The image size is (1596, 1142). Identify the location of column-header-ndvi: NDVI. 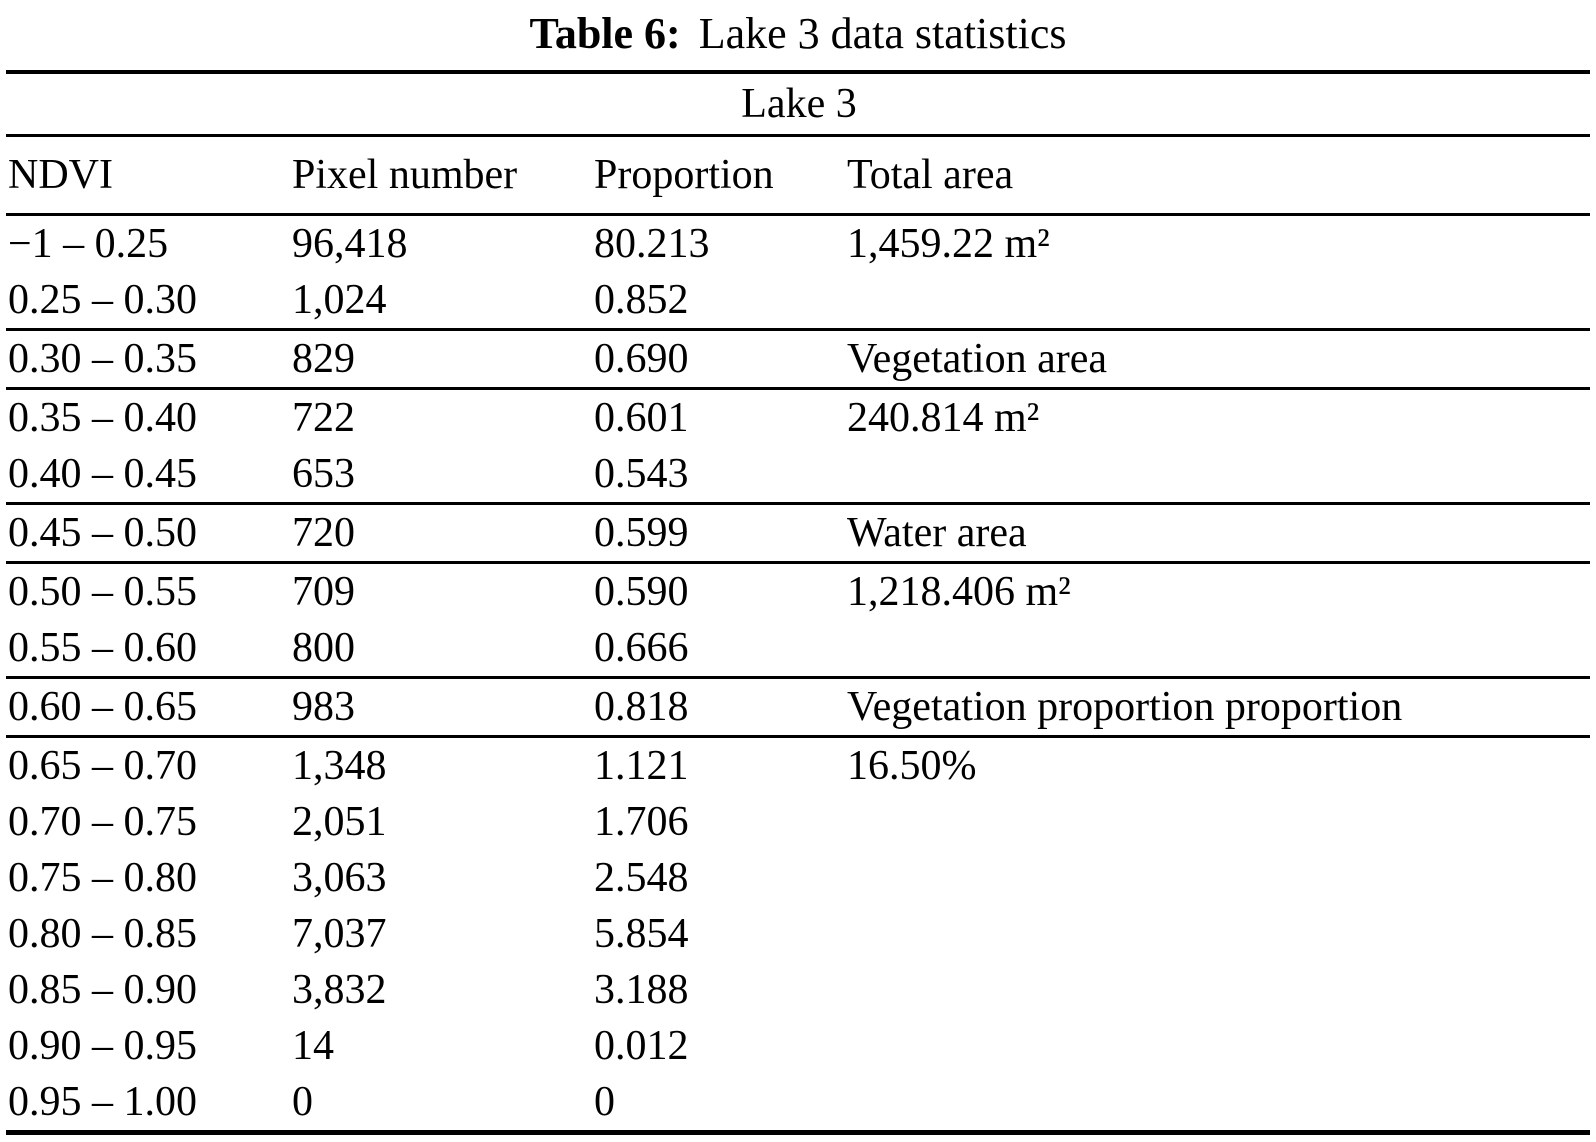
(147, 175).